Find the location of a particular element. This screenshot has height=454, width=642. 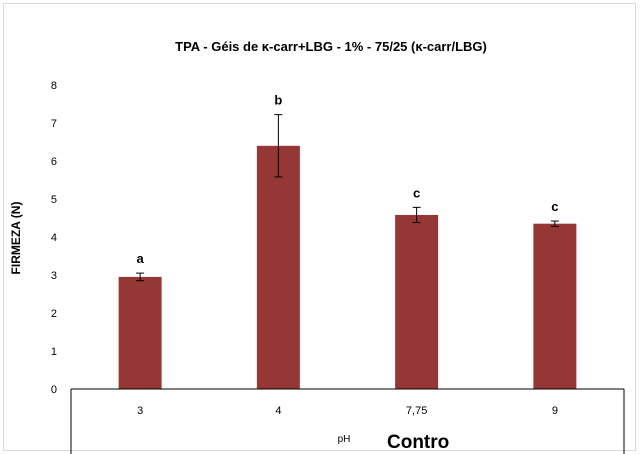

y-tick-label: 8 is located at coordinates (54, 86).